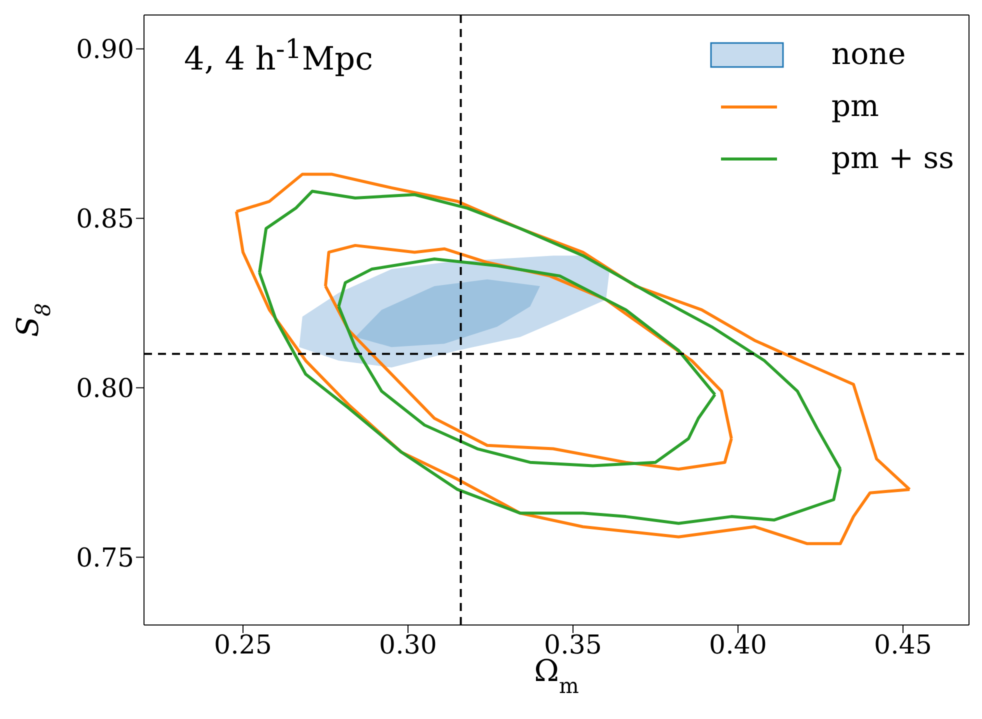 The image size is (982, 719). Describe the element at coordinates (738, 645) in the screenshot. I see `x-tick-label: 0.40` at that location.